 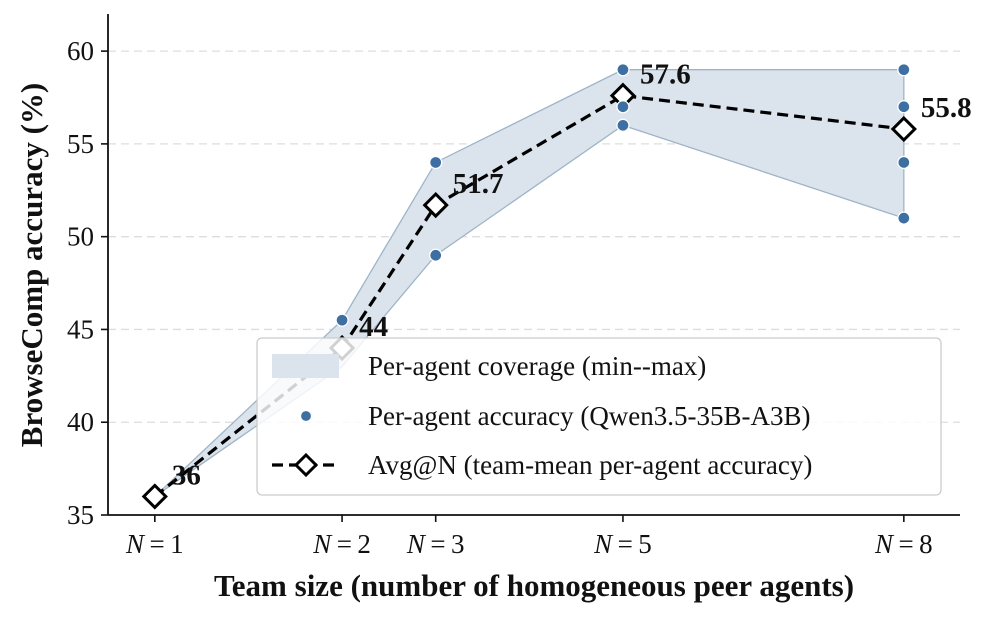 What do you see at coordinates (154, 544) in the screenshot?
I see `x-tick-label: N = 1` at bounding box center [154, 544].